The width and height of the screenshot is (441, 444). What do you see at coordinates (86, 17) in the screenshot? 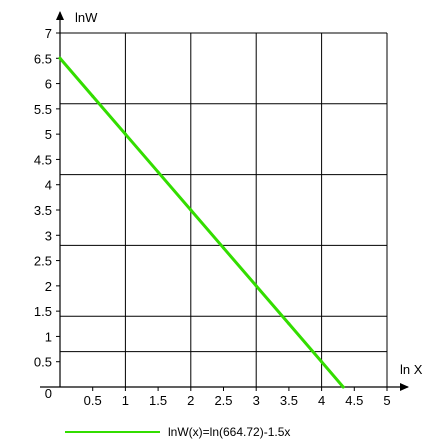
I see `y-axis-label: lnW` at bounding box center [86, 17].